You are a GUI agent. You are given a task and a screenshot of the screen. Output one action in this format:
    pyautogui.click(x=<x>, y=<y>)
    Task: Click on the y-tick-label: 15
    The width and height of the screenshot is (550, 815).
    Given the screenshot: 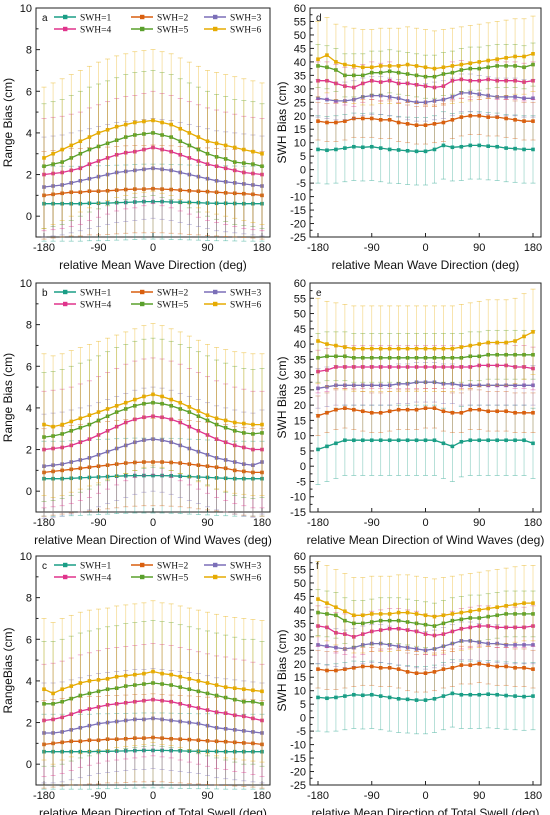 What is the action you would take?
    pyautogui.click(x=300, y=421)
    